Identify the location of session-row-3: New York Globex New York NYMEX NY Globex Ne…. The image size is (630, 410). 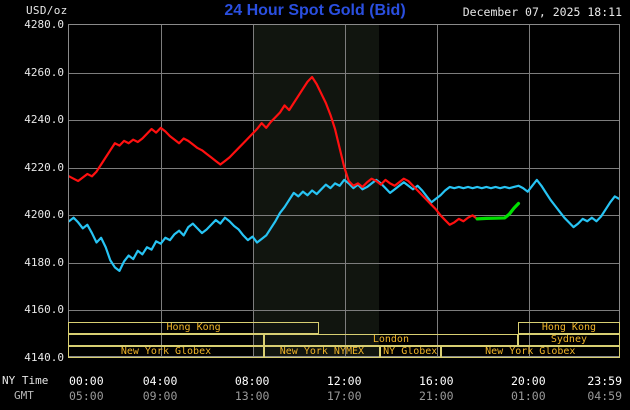
(344, 352).